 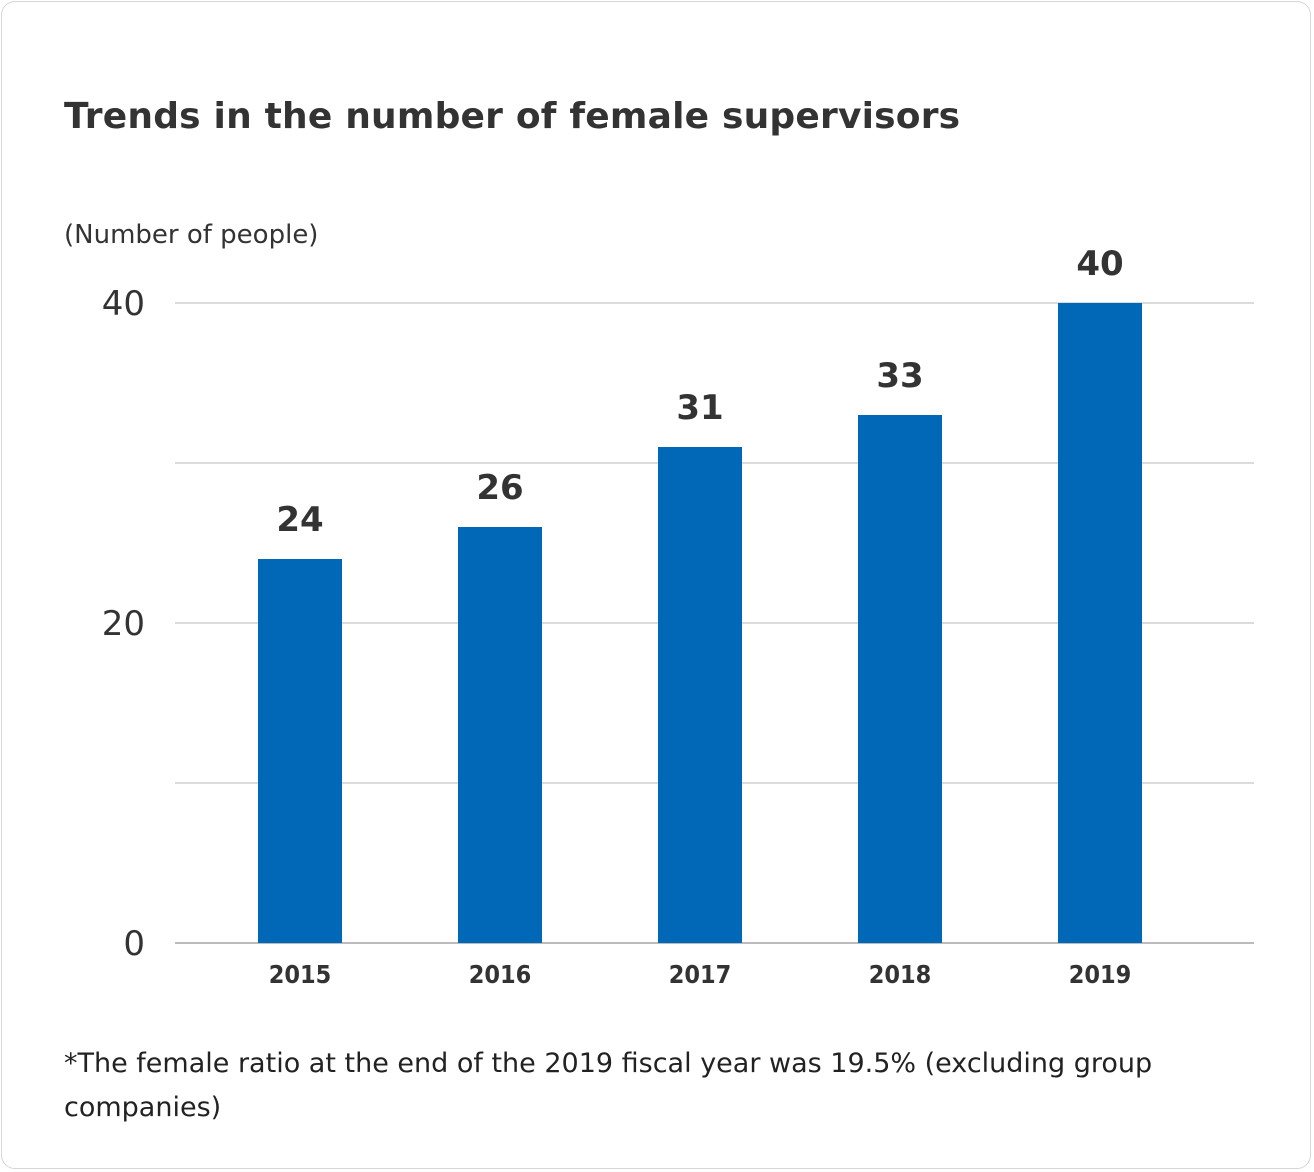 I want to click on data-label: 40, so click(x=1099, y=264).